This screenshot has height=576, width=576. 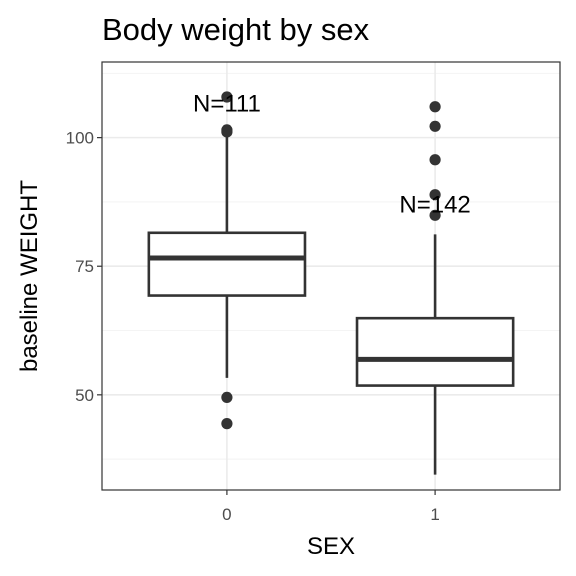 What do you see at coordinates (29, 276) in the screenshot?
I see `y-axis-title: baseline WEIGHT` at bounding box center [29, 276].